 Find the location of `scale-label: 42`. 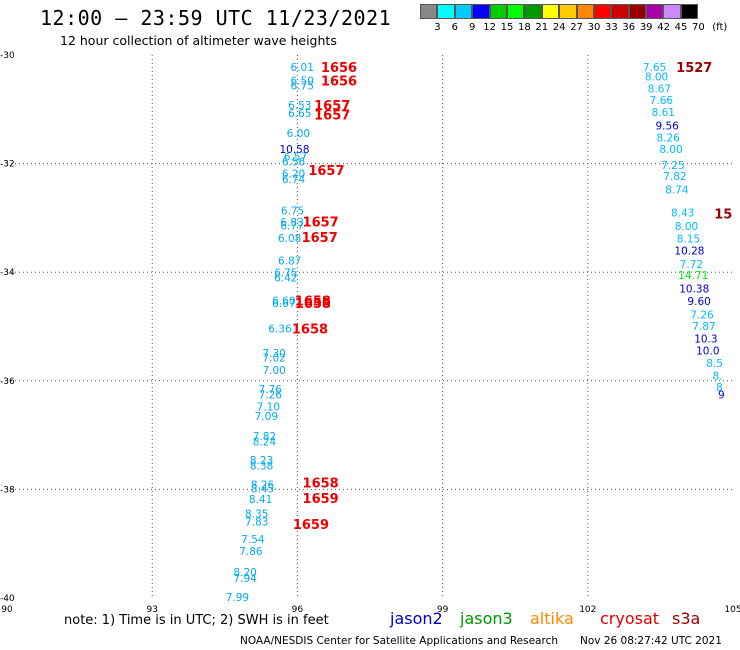

scale-label: 42 is located at coordinates (663, 27).